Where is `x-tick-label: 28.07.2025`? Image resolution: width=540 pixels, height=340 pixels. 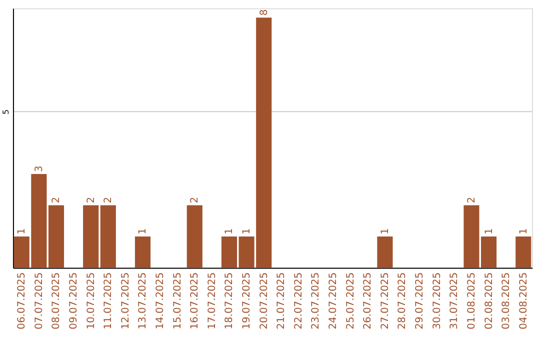
x-tick-label: 28.07.2025 is located at coordinates (402, 301).